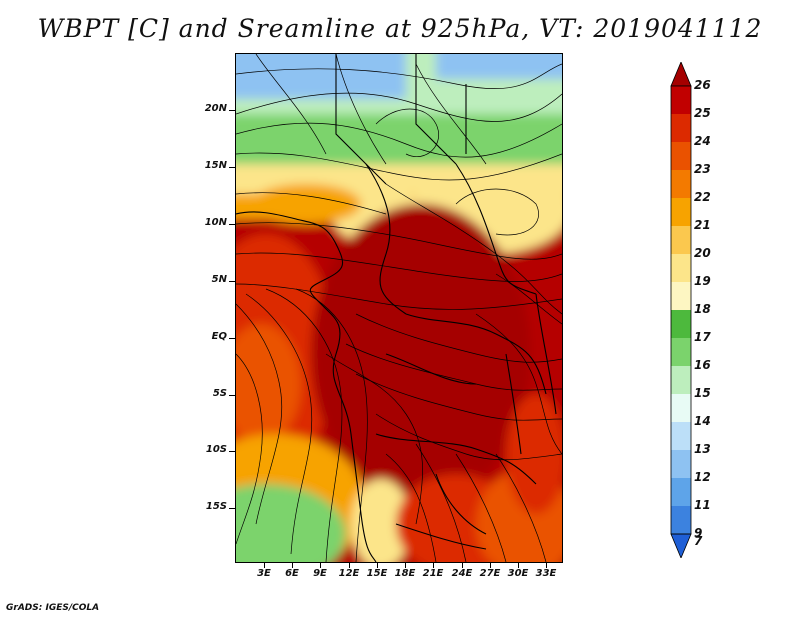 This screenshot has width=800, height=618. What do you see at coordinates (219, 393) in the screenshot?
I see `lat-label-5s: 5S` at bounding box center [219, 393].